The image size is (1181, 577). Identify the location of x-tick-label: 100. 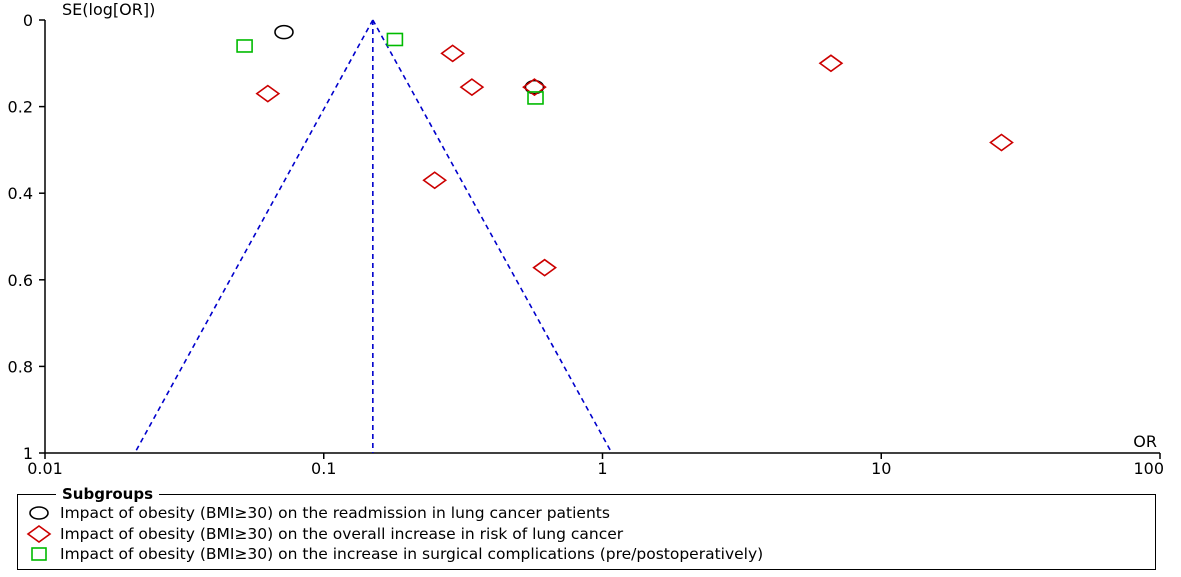
(1148, 468).